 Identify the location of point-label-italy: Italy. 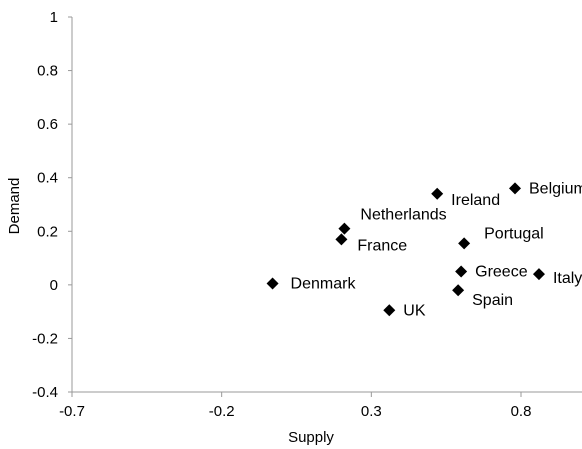
(567, 278).